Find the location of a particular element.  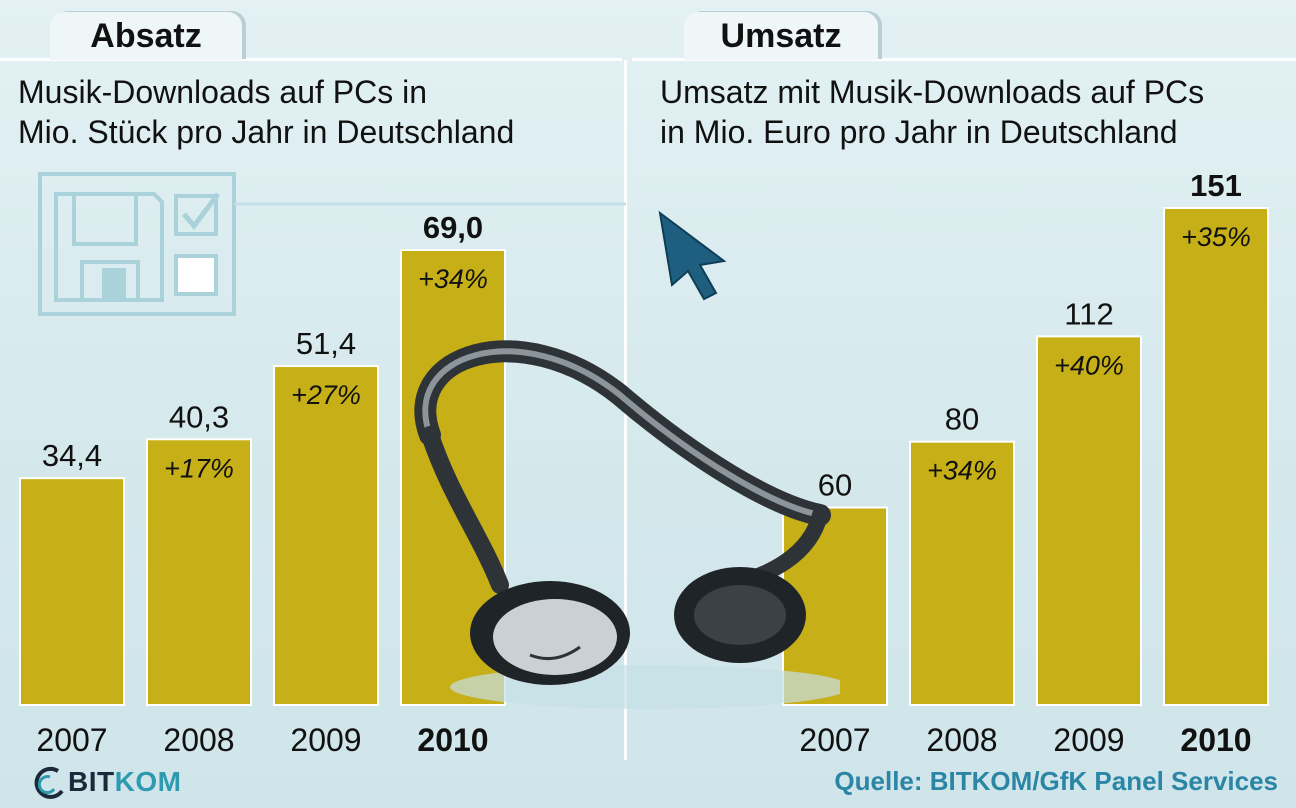

umsatz-value-label-2010: 151 is located at coordinates (1216, 185).